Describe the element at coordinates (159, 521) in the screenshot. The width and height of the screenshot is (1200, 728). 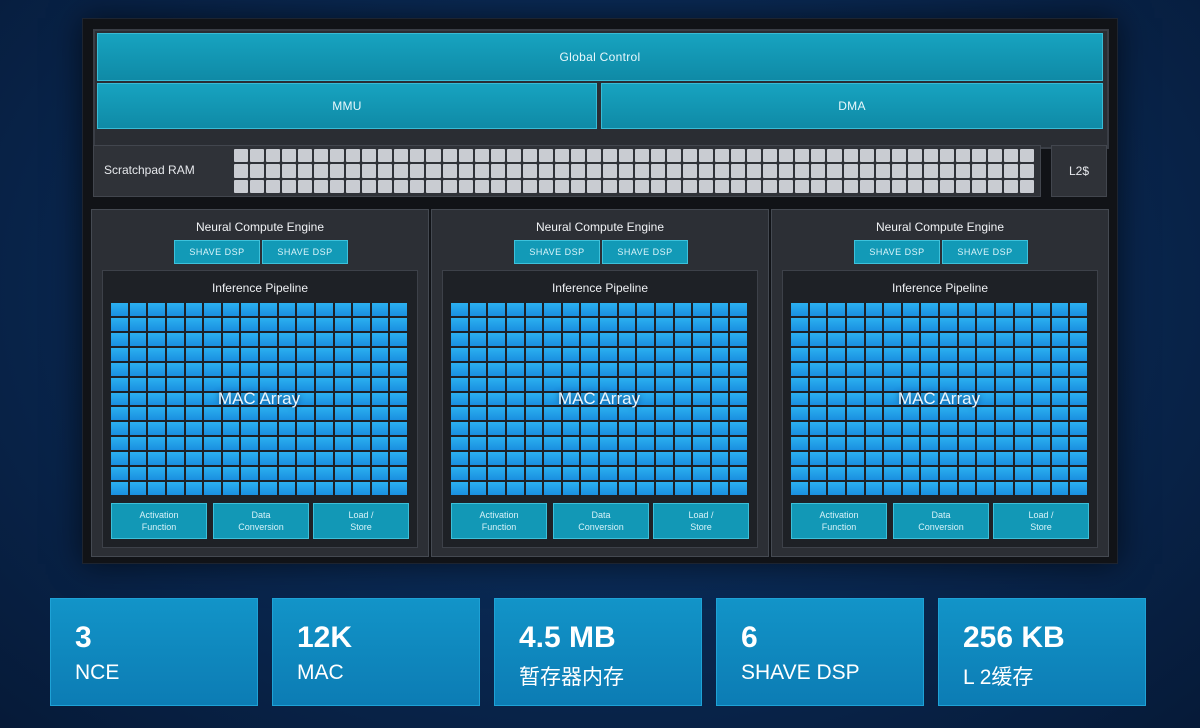
I see `activation-function-block: Activation Function` at that location.